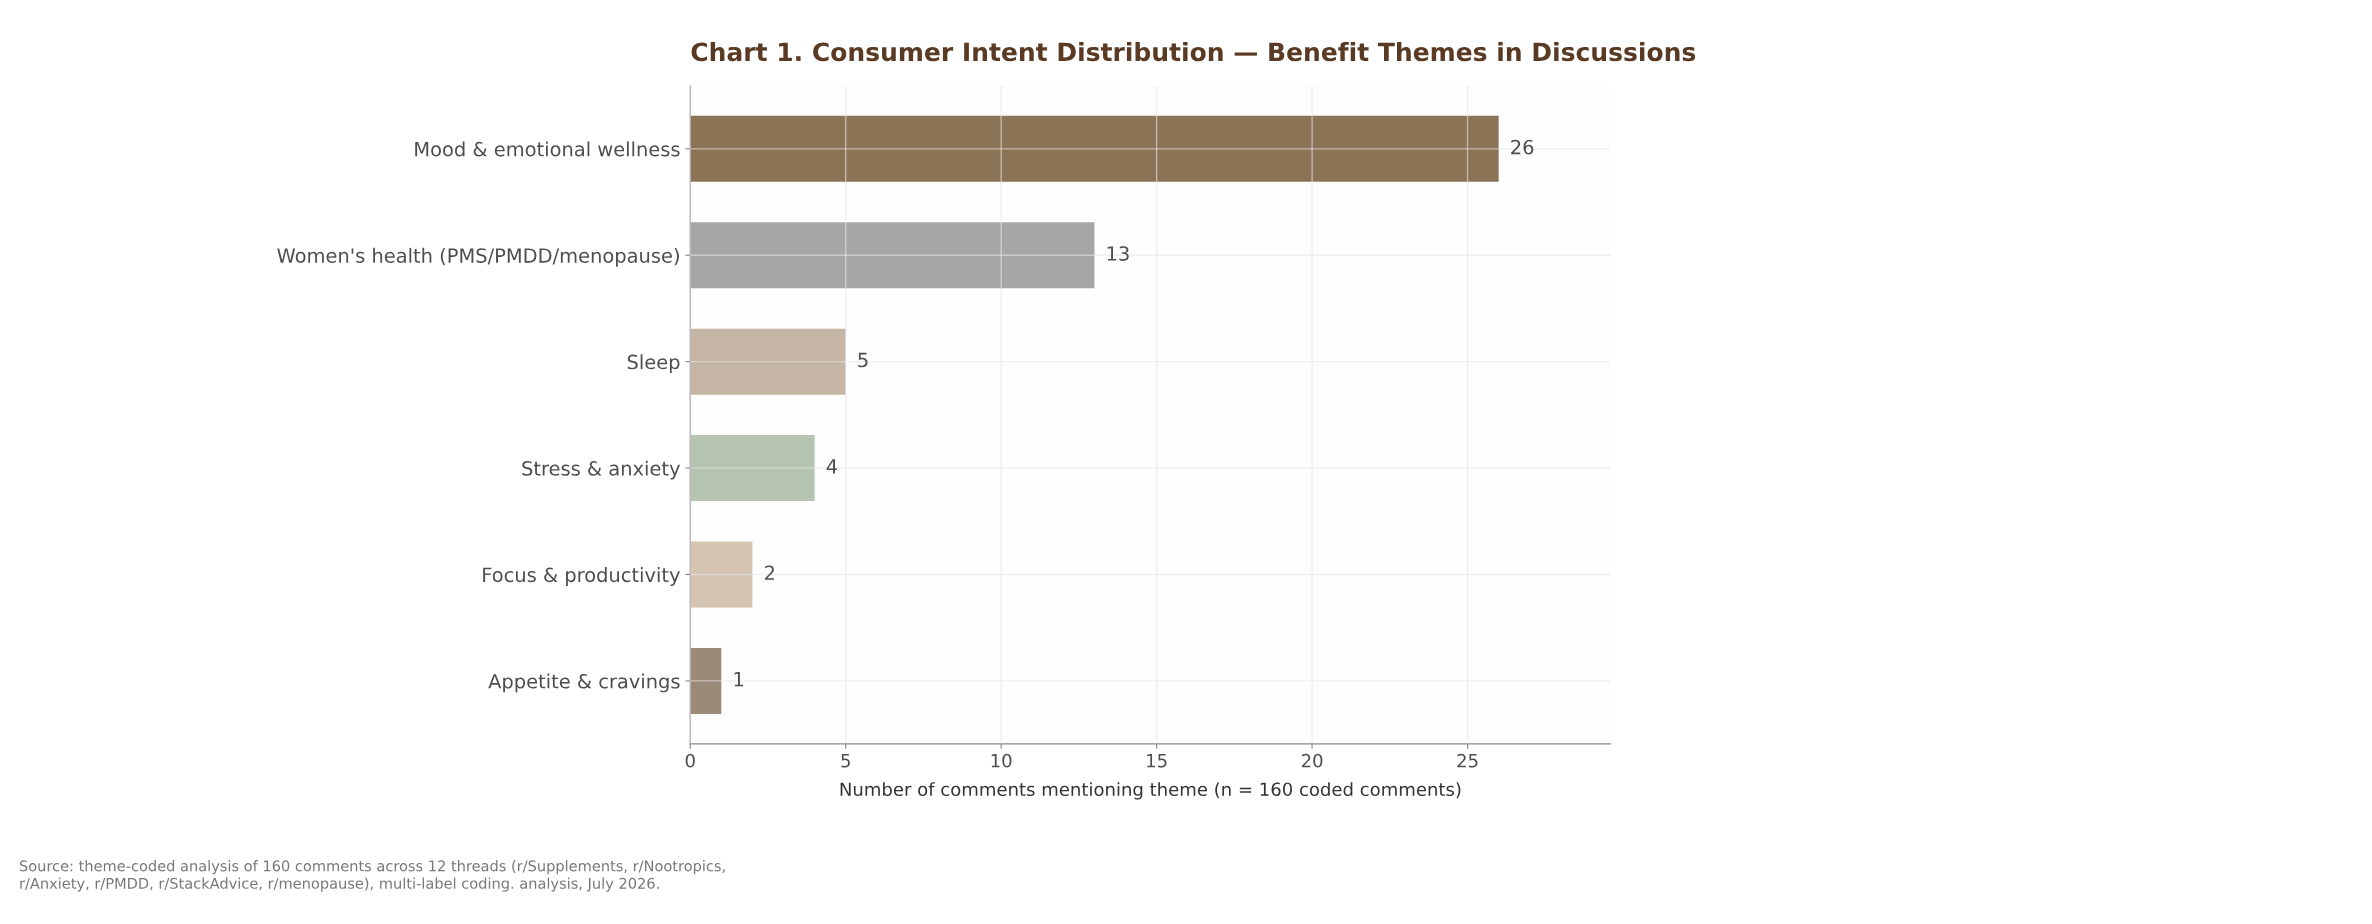 The height and width of the screenshot is (924, 2372). Describe the element at coordinates (584, 683) in the screenshot. I see `y-tick-label: Appetite & cravings` at that location.